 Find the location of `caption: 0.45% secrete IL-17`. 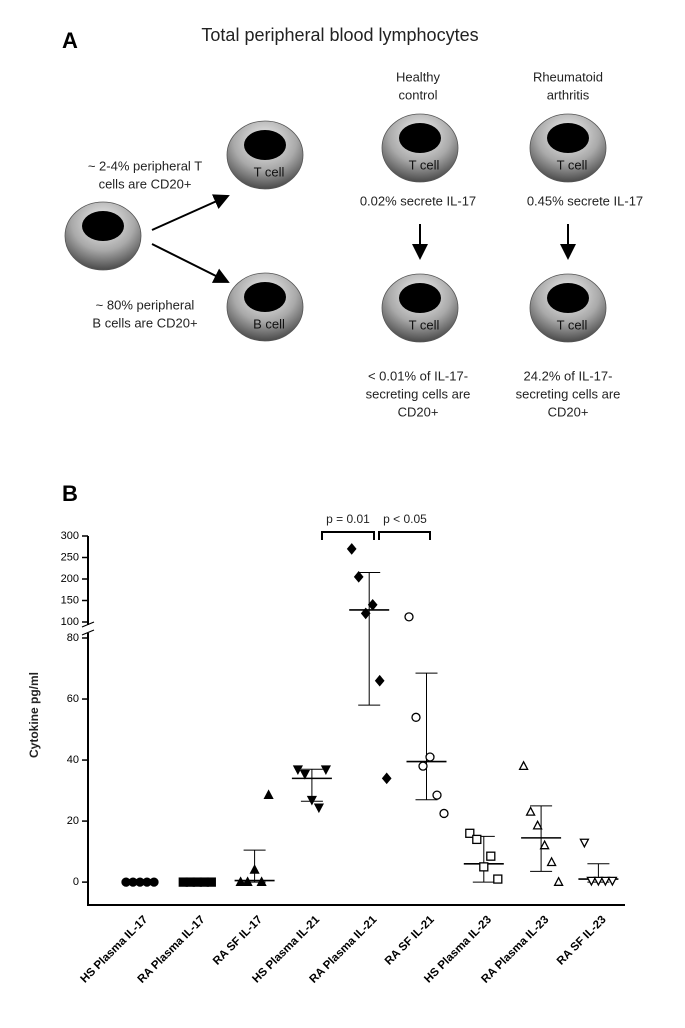

caption: 0.45% secrete IL-17 is located at coordinates (585, 200).